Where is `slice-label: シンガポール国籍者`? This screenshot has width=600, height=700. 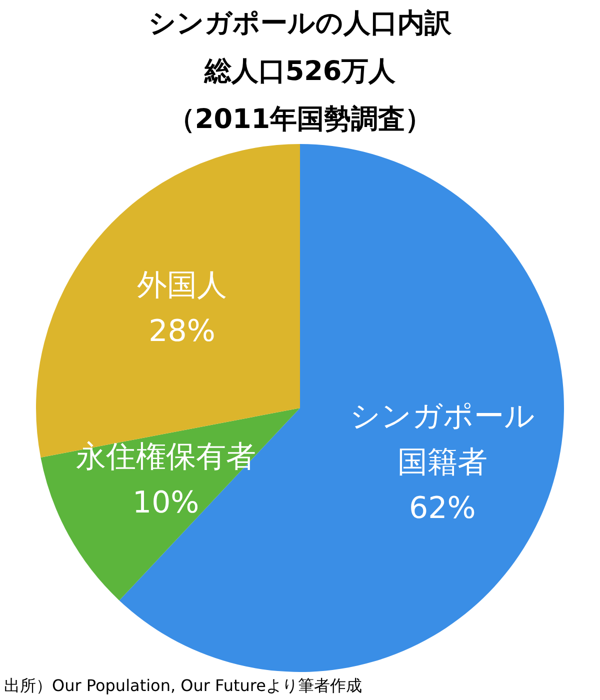
slice-label: シンガポール国籍者 is located at coordinates (442, 439).